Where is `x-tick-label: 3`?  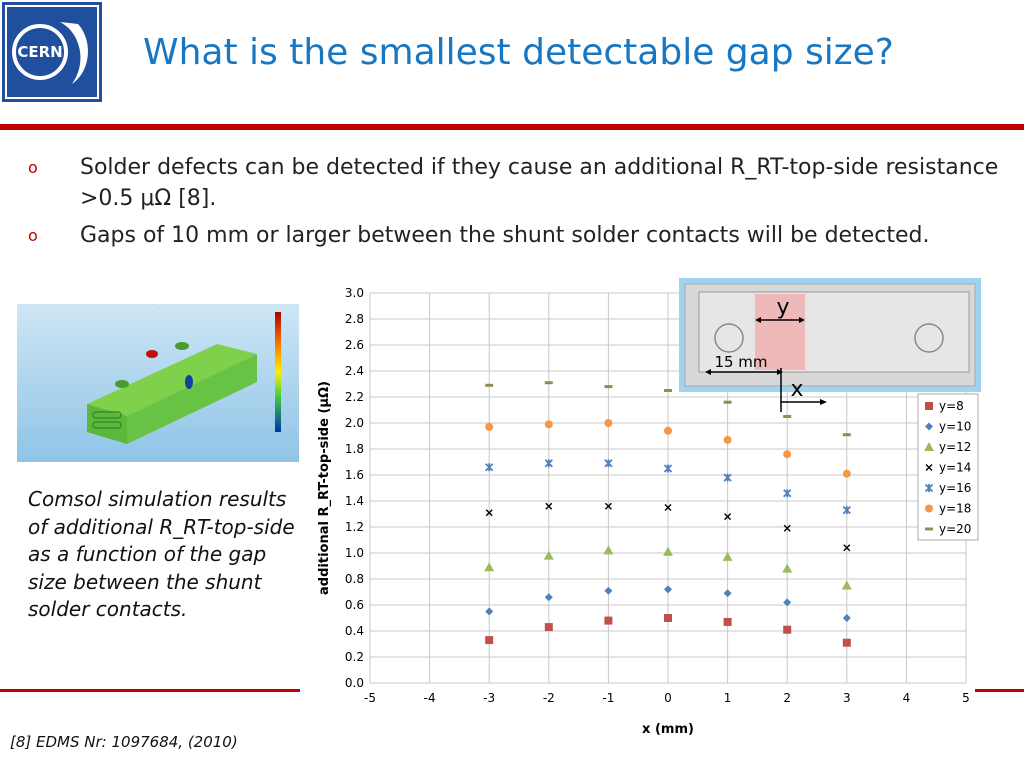 x-tick-label: 3 is located at coordinates (847, 698).